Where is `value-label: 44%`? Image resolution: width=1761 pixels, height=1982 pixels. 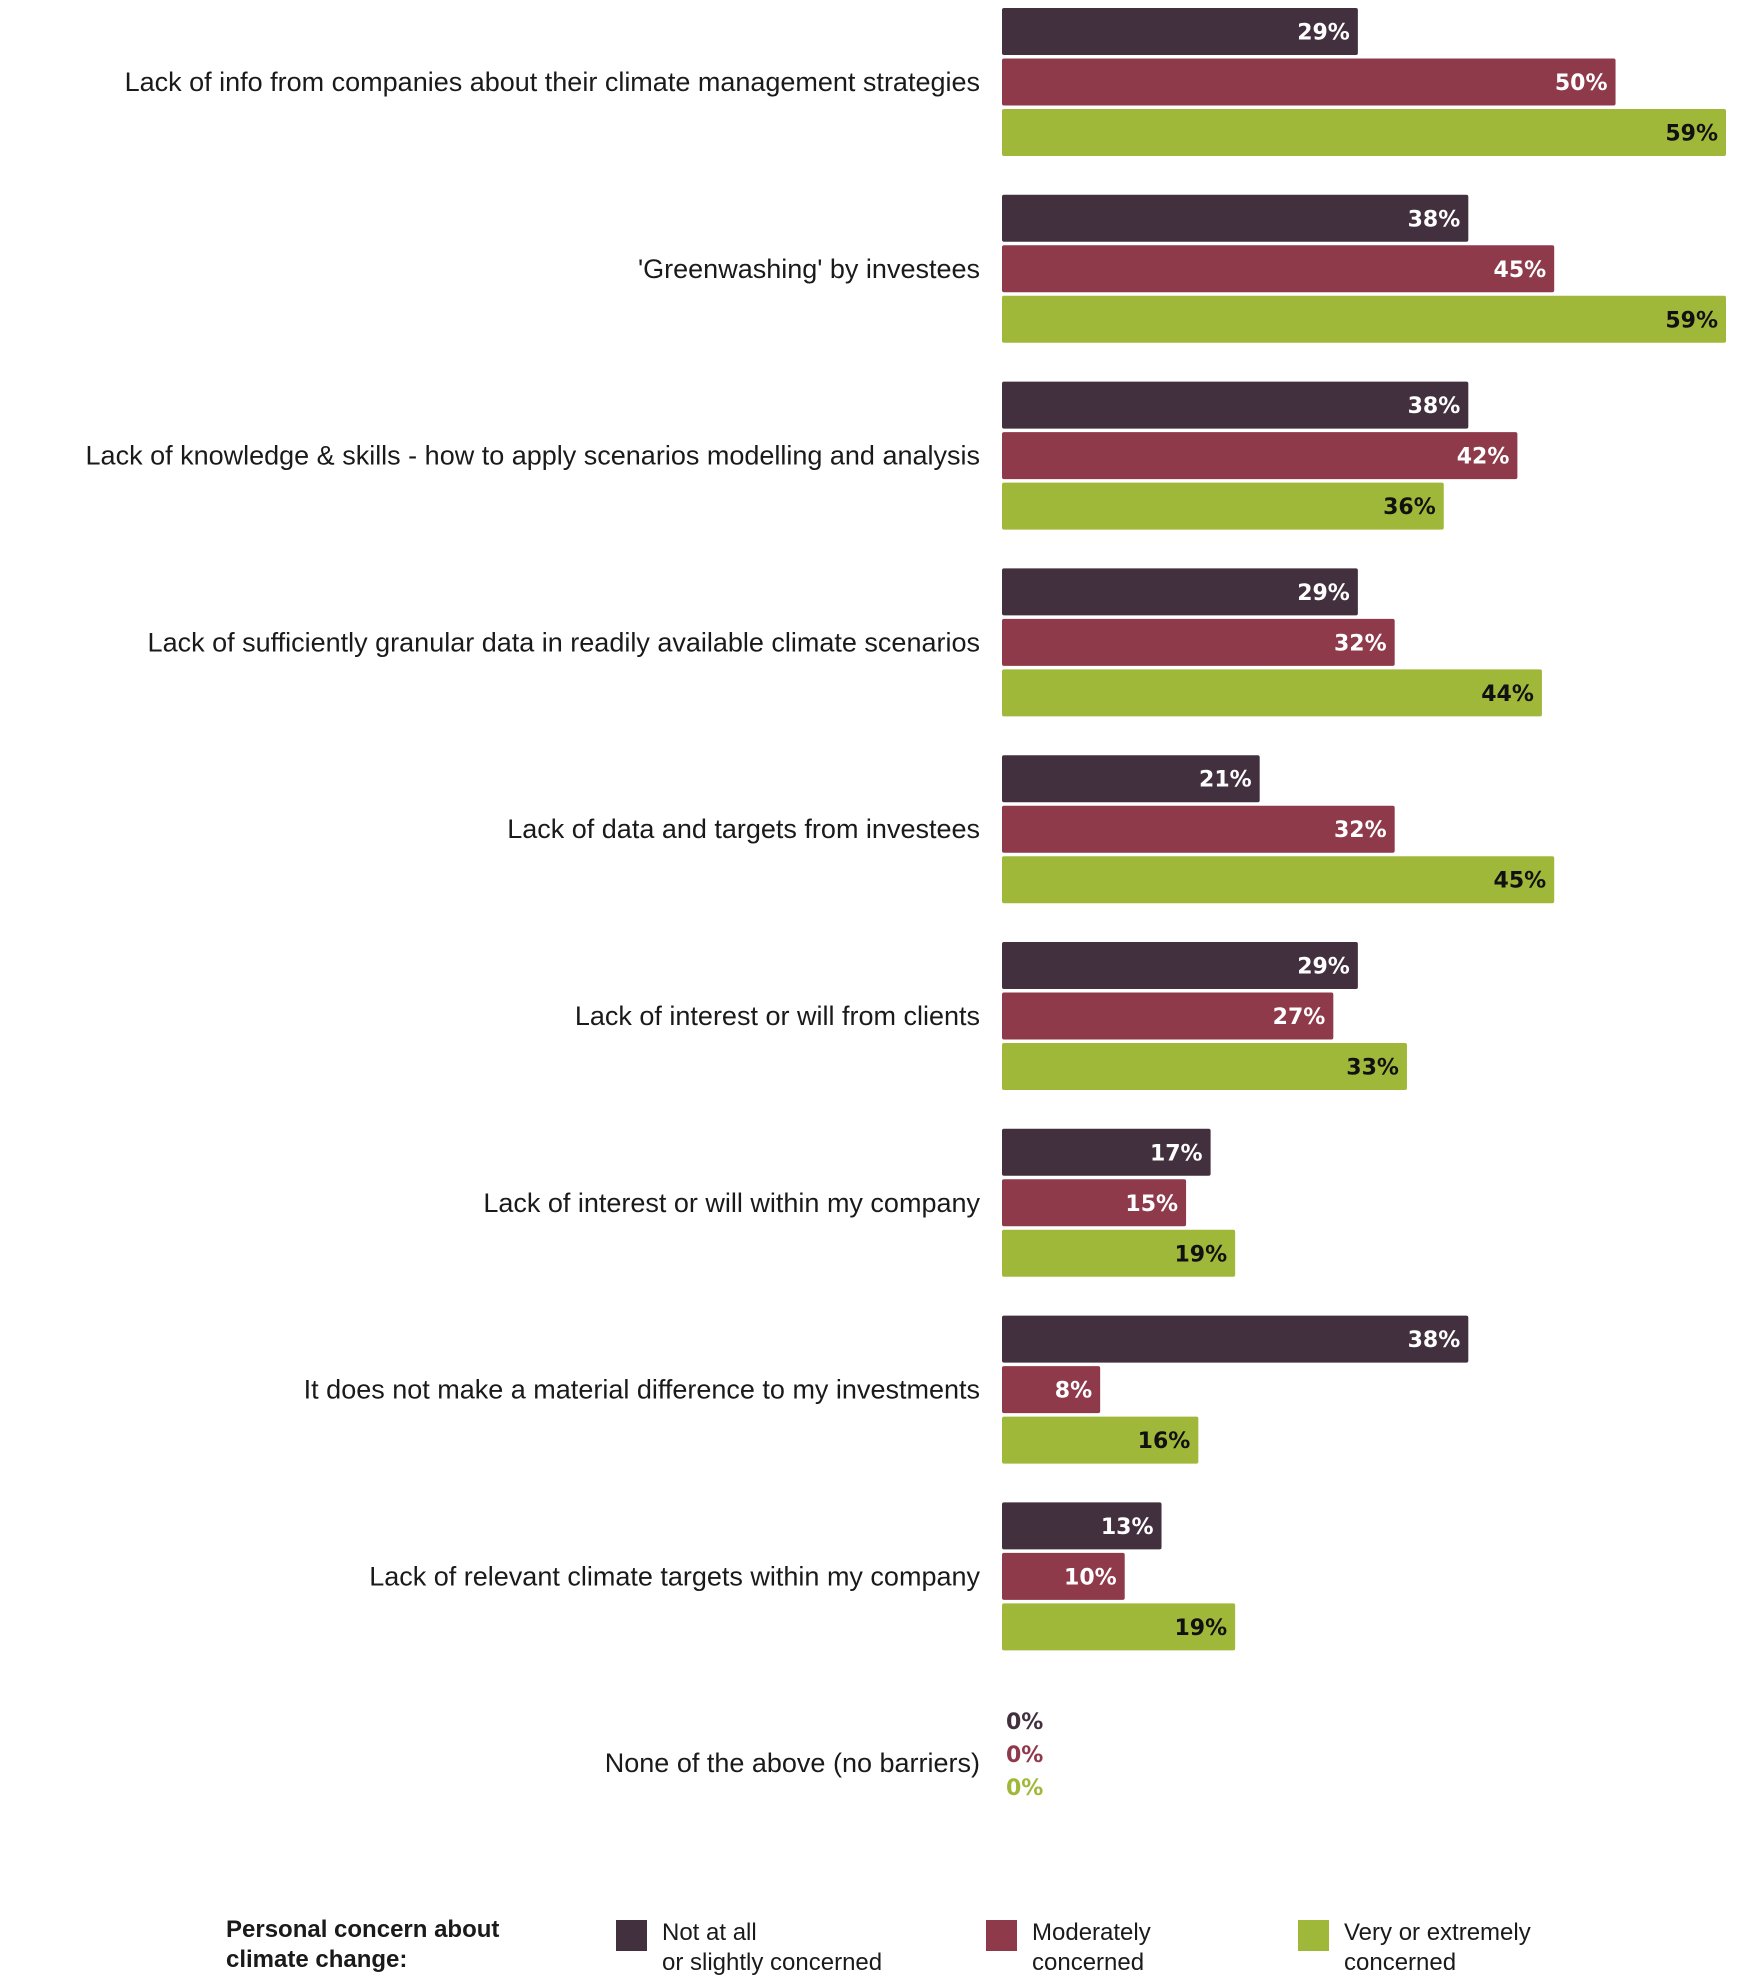 value-label: 44% is located at coordinates (1507, 694).